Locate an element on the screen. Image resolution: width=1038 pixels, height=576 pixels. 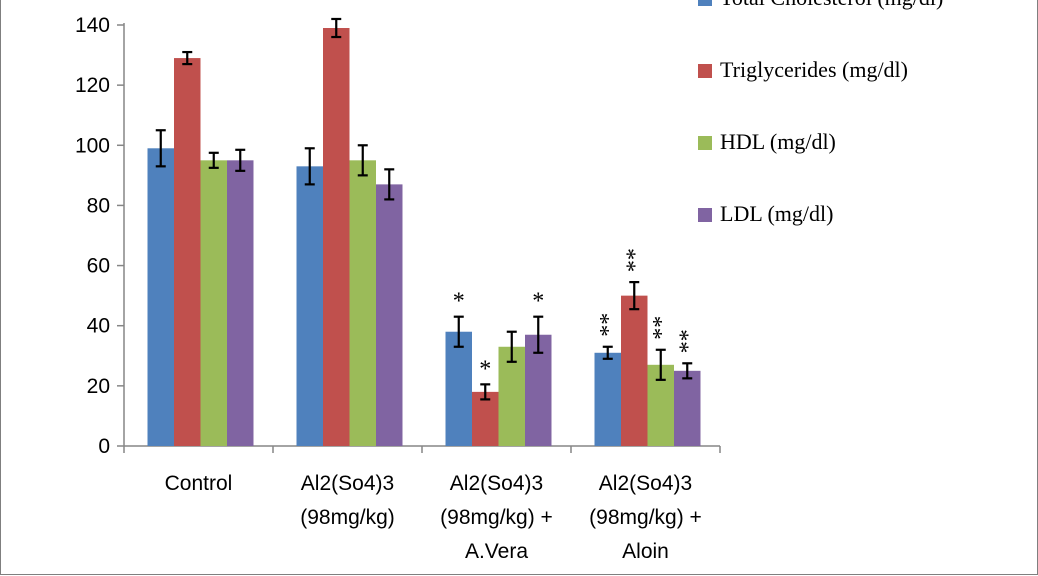
legend-label: LDL (mg/dl) is located at coordinates (776, 213).